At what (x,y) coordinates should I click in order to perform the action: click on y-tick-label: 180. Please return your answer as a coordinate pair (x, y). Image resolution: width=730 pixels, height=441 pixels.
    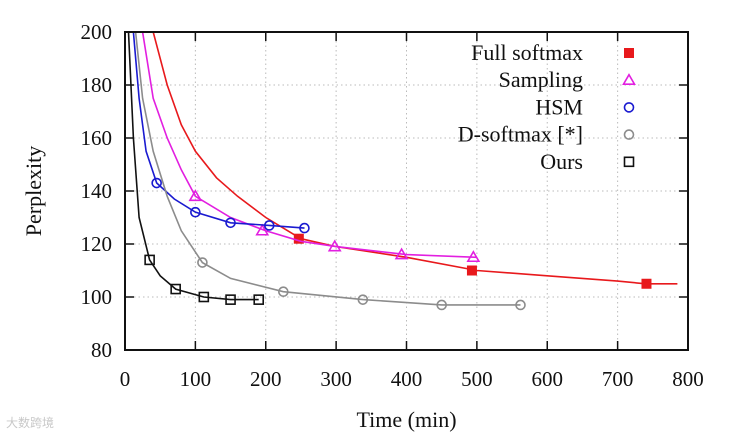
    Looking at the image, I should click on (97, 85).